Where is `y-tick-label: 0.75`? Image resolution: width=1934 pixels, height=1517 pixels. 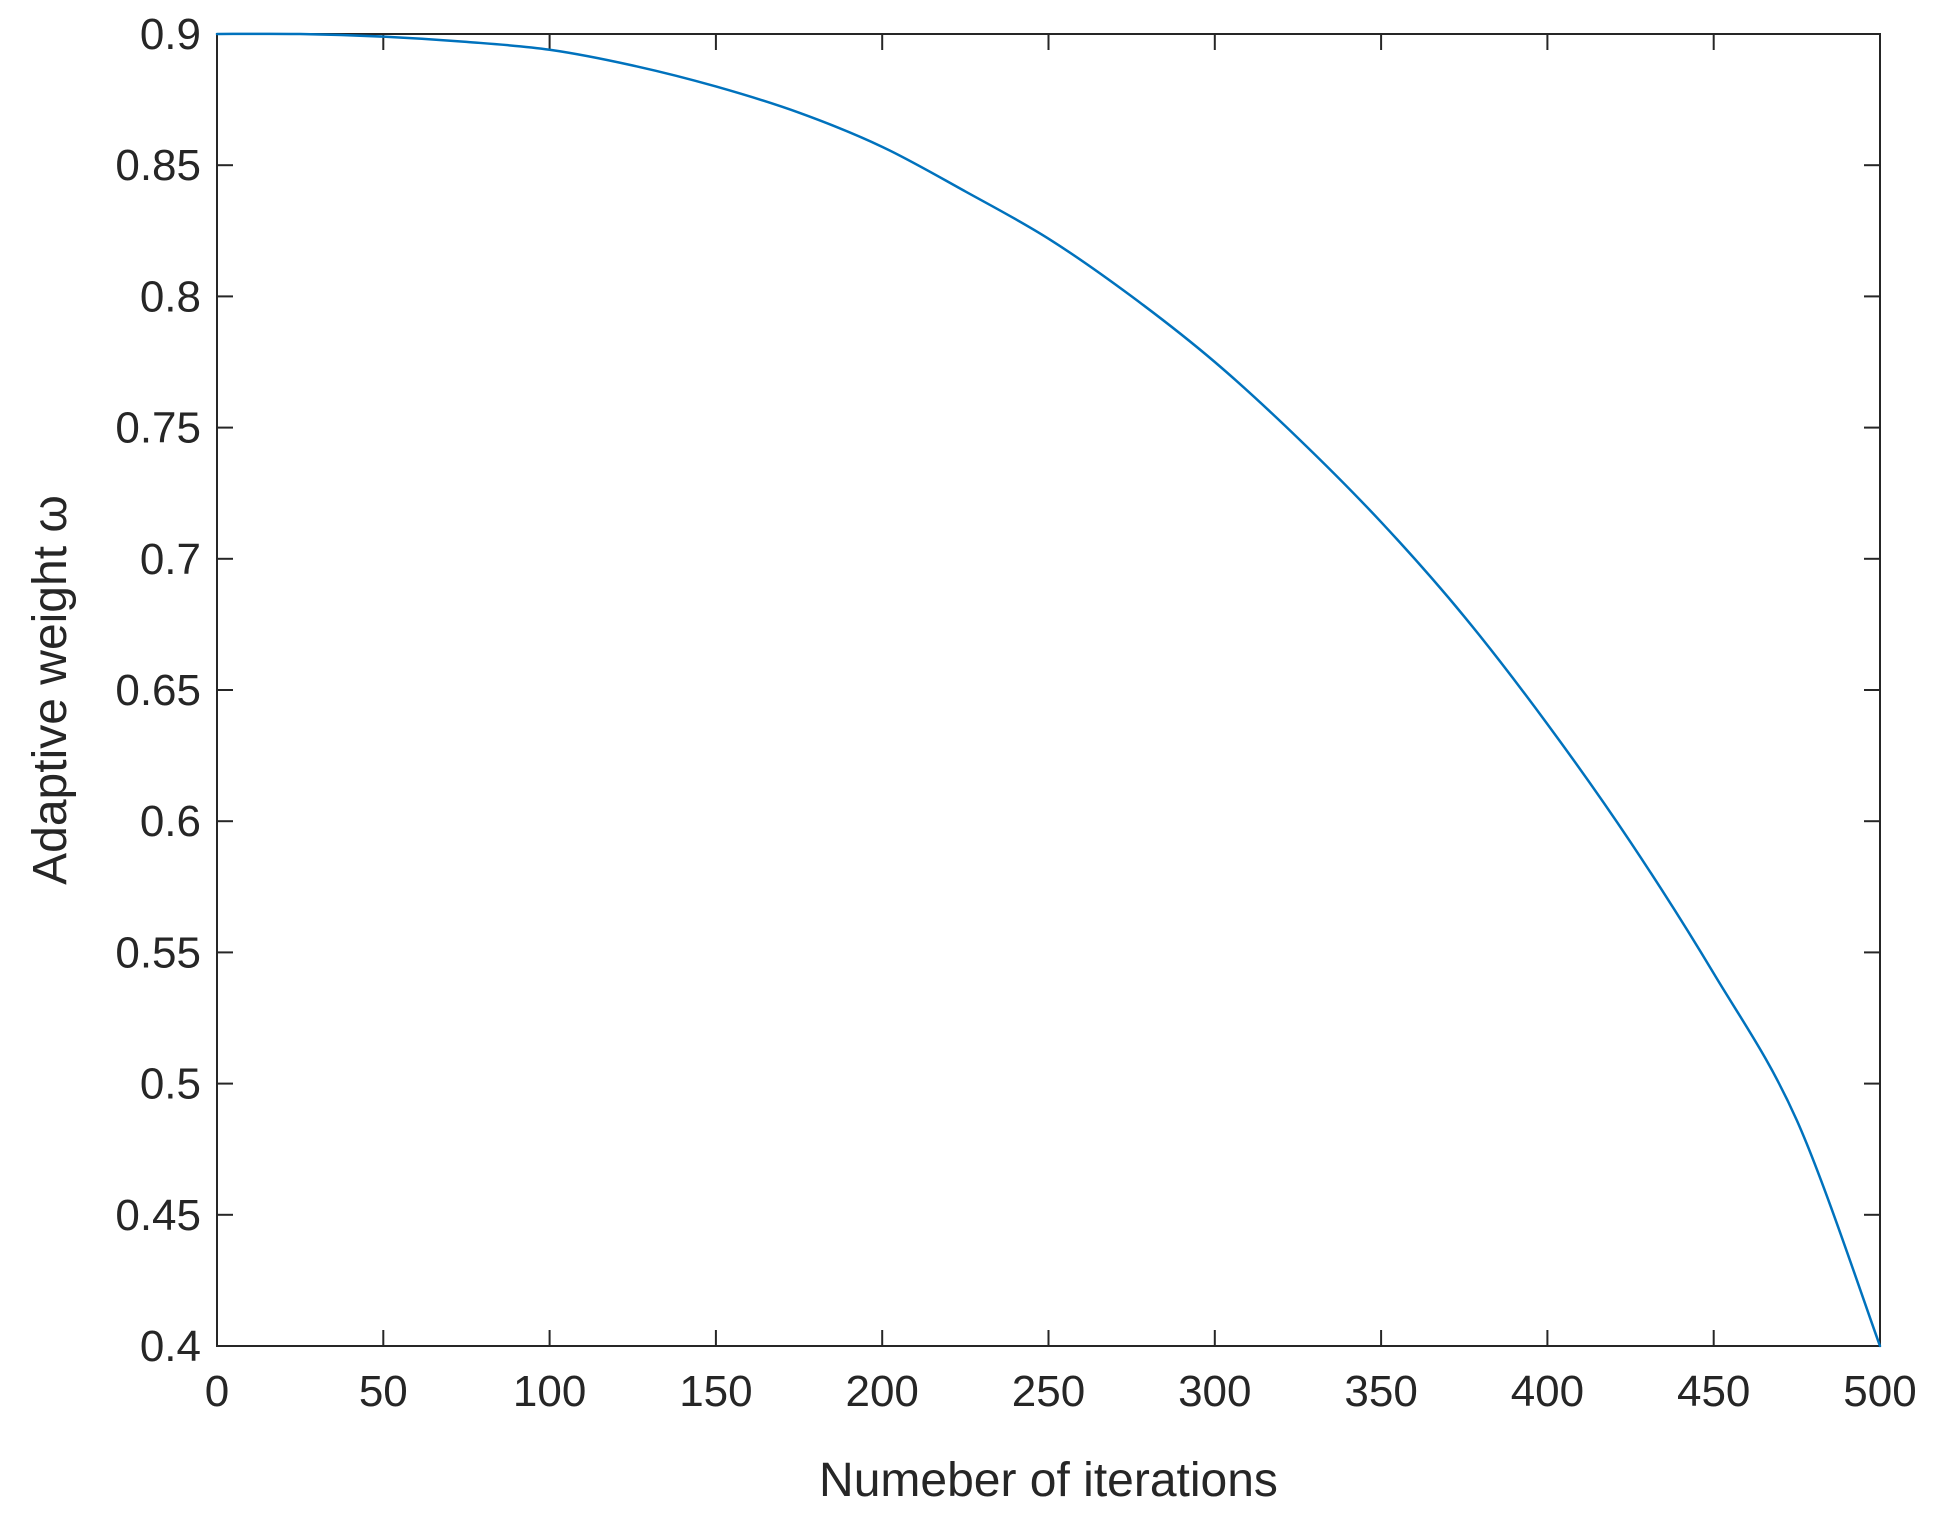 y-tick-label: 0.75 is located at coordinates (158, 428).